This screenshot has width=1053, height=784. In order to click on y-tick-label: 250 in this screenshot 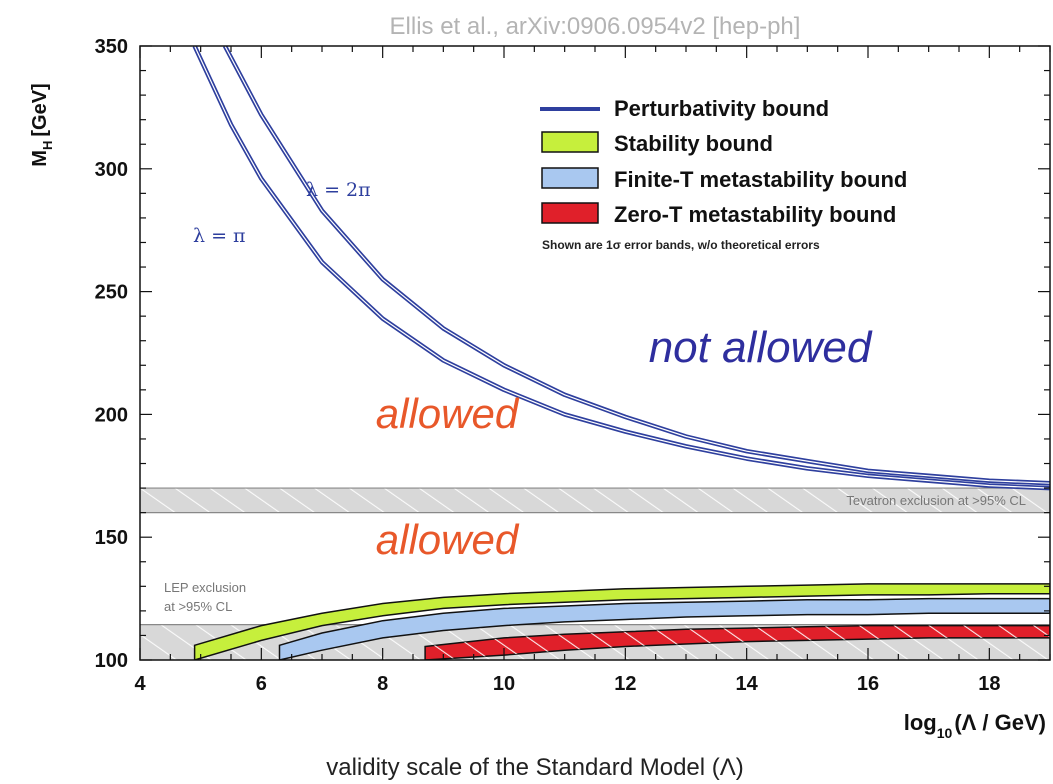, I will do `click(111, 293)`.